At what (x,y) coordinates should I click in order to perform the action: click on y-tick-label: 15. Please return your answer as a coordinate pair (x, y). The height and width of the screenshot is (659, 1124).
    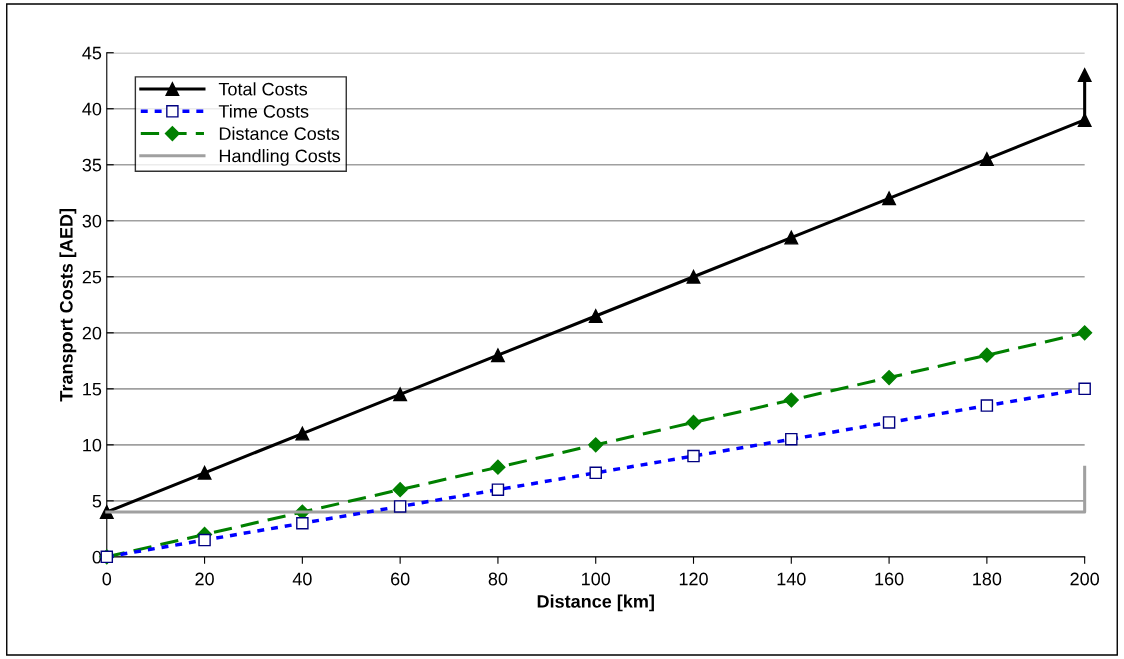
    Looking at the image, I should click on (92, 389).